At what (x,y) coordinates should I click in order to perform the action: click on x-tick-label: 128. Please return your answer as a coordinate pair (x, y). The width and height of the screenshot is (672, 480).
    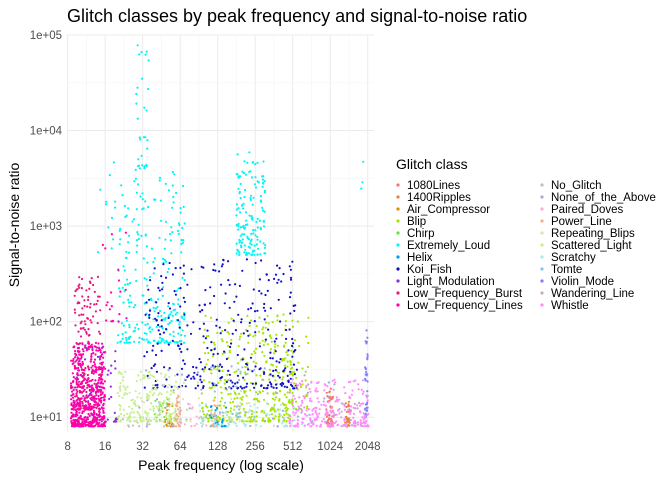
    Looking at the image, I should click on (217, 447).